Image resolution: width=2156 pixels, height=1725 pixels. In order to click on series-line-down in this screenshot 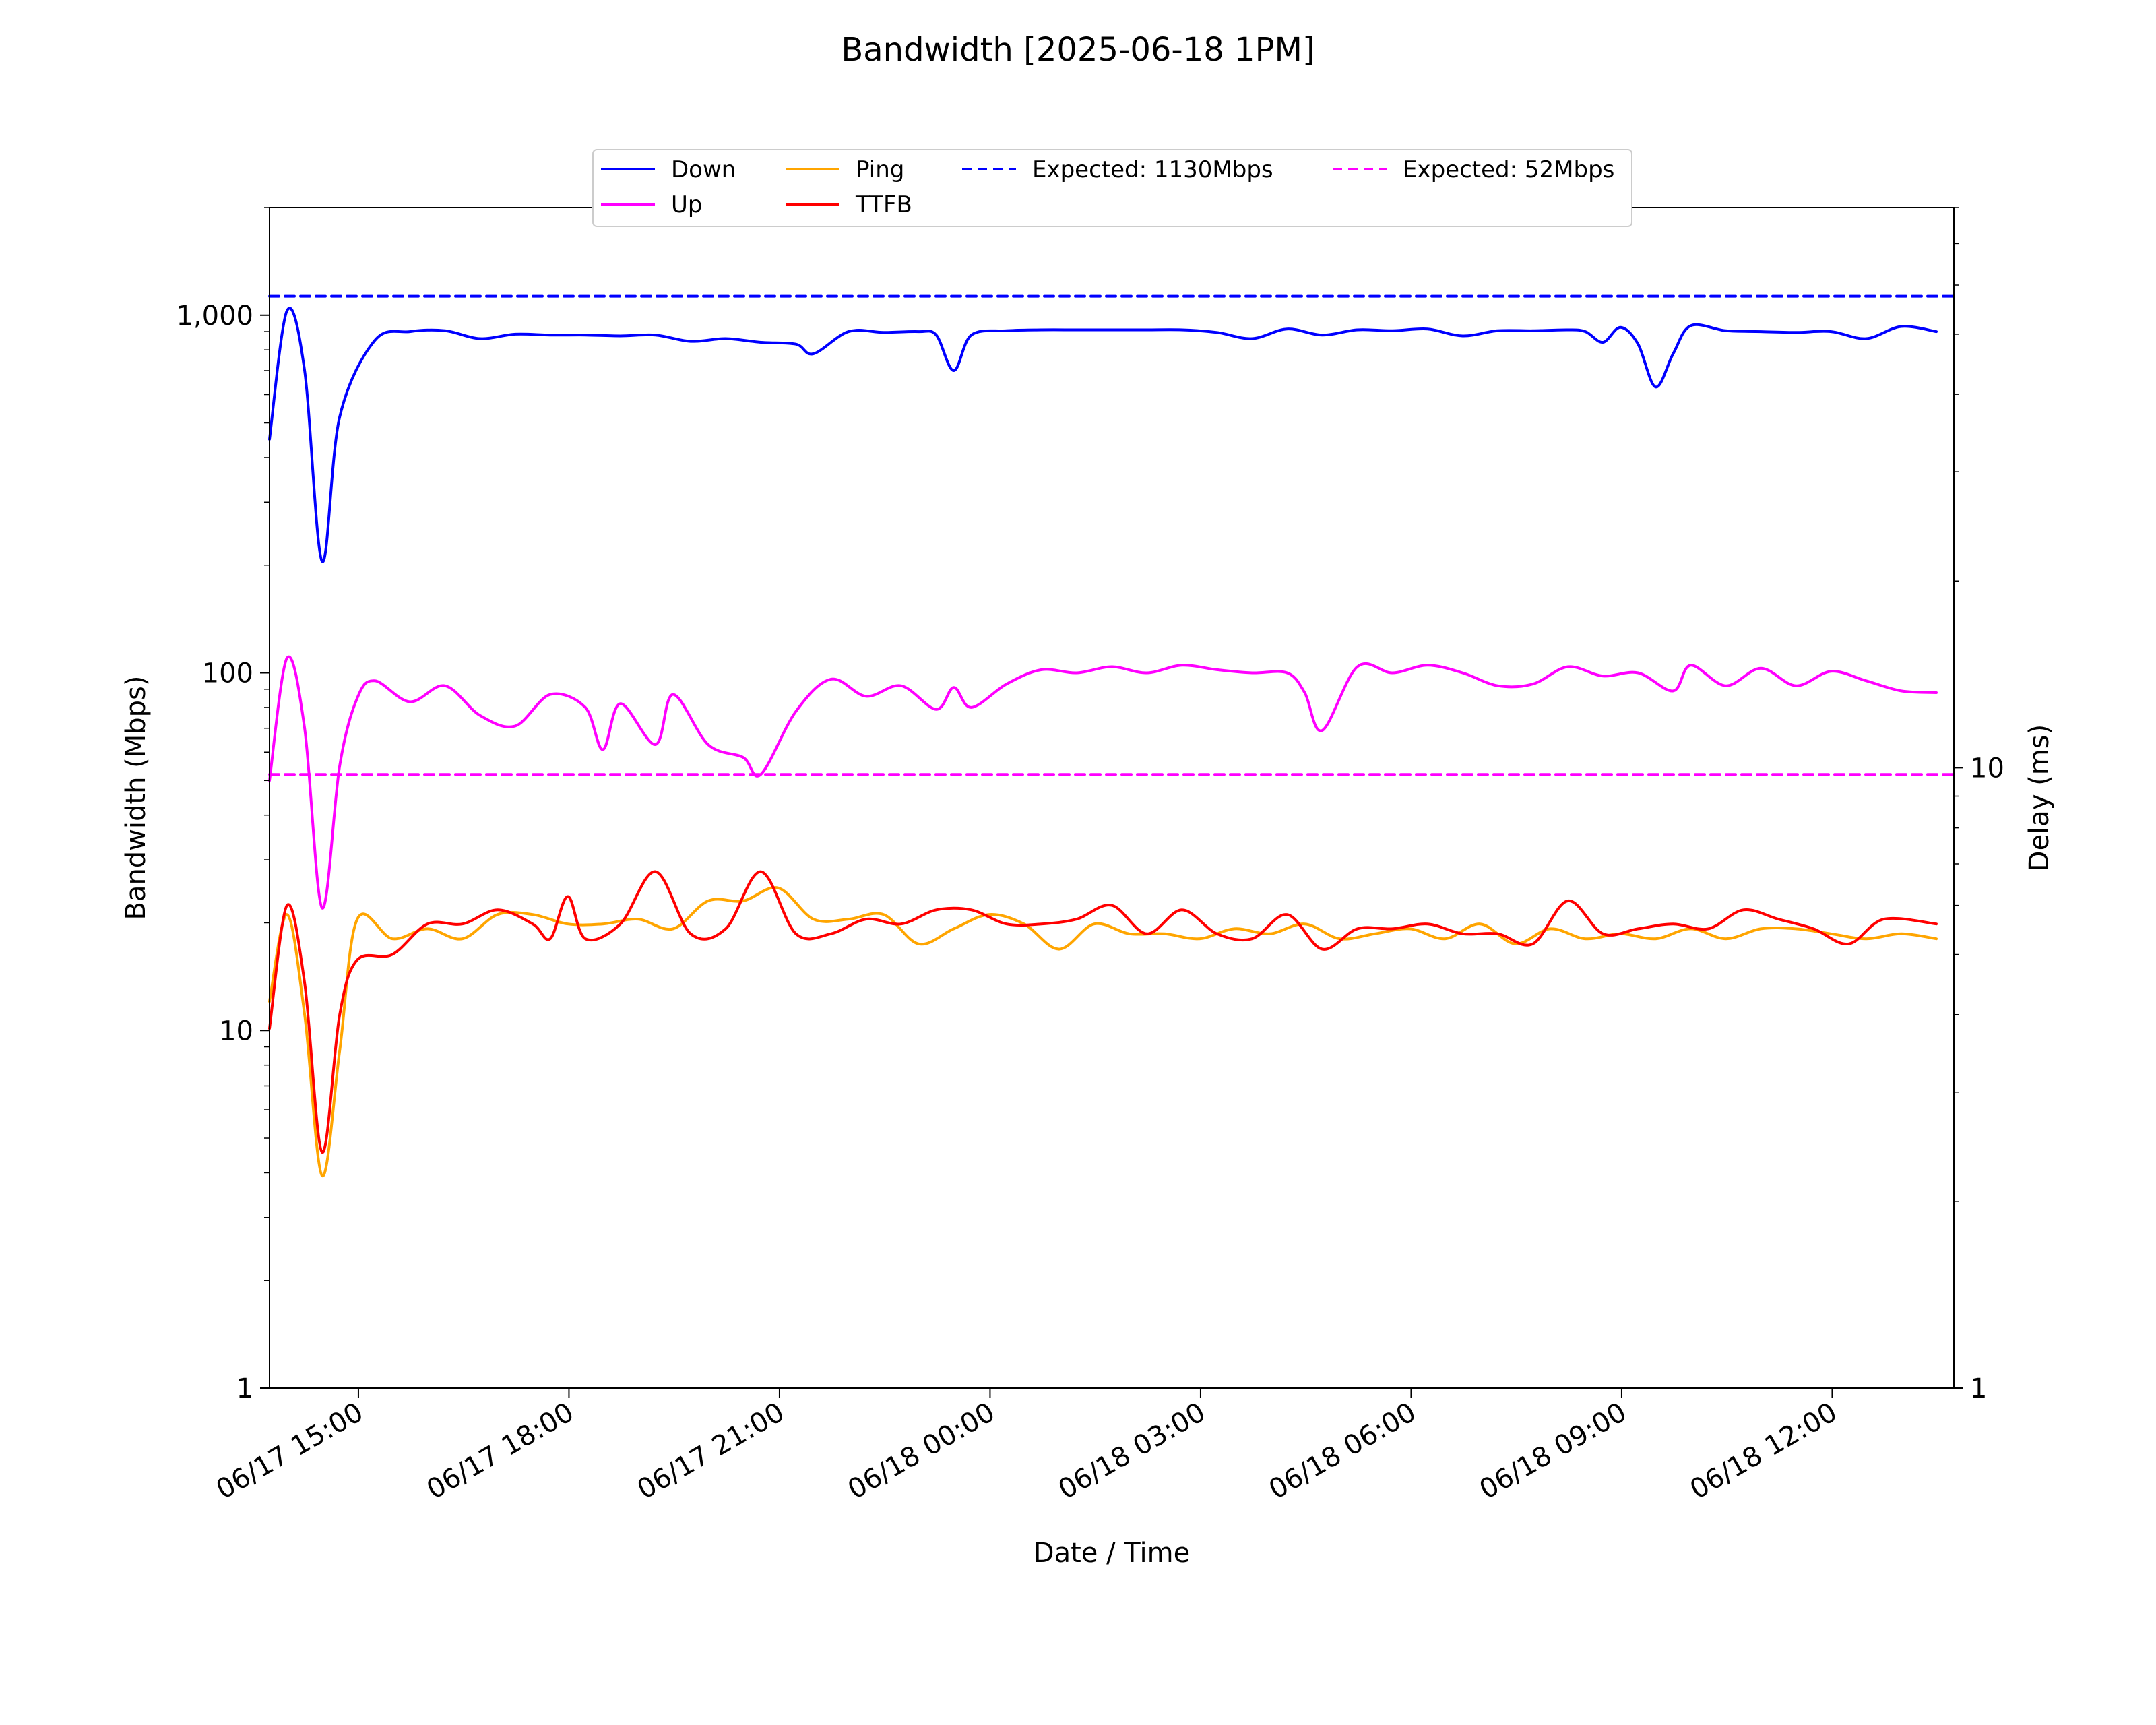, I will do `click(1103, 435)`.